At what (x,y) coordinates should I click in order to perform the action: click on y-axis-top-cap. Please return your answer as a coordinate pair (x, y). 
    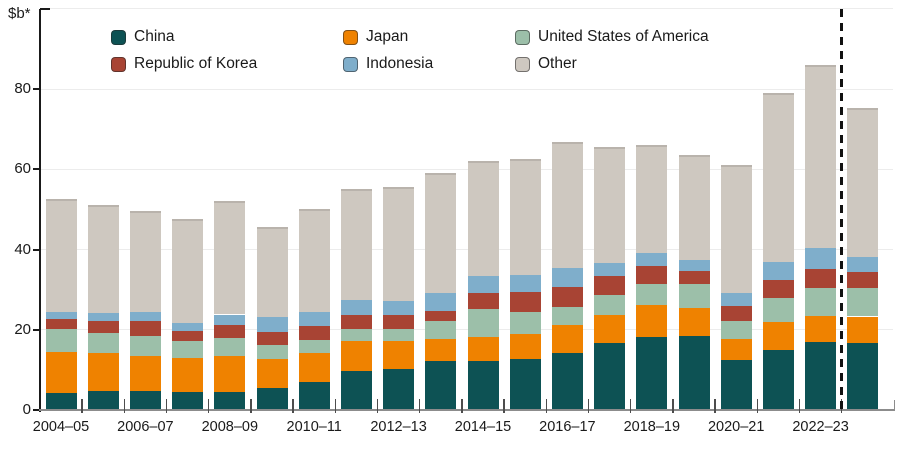
    Looking at the image, I should click on (45, 9).